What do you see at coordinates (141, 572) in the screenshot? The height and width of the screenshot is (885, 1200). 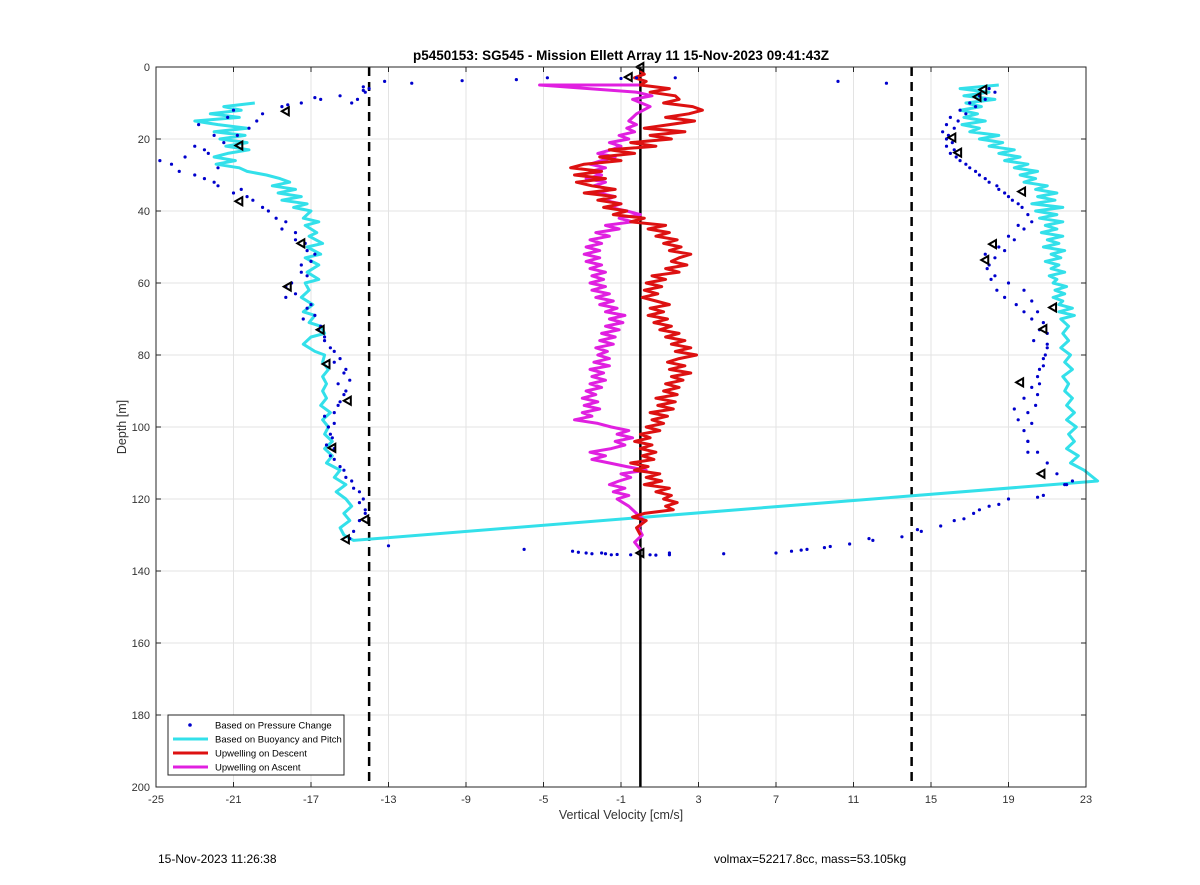 I see `y-tick-label: 140` at bounding box center [141, 572].